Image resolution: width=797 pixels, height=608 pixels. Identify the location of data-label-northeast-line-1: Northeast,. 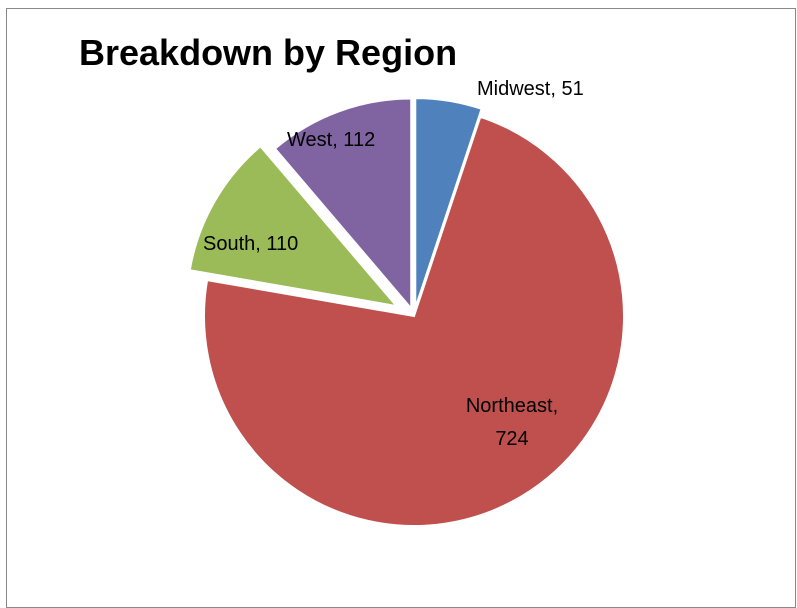
(512, 406).